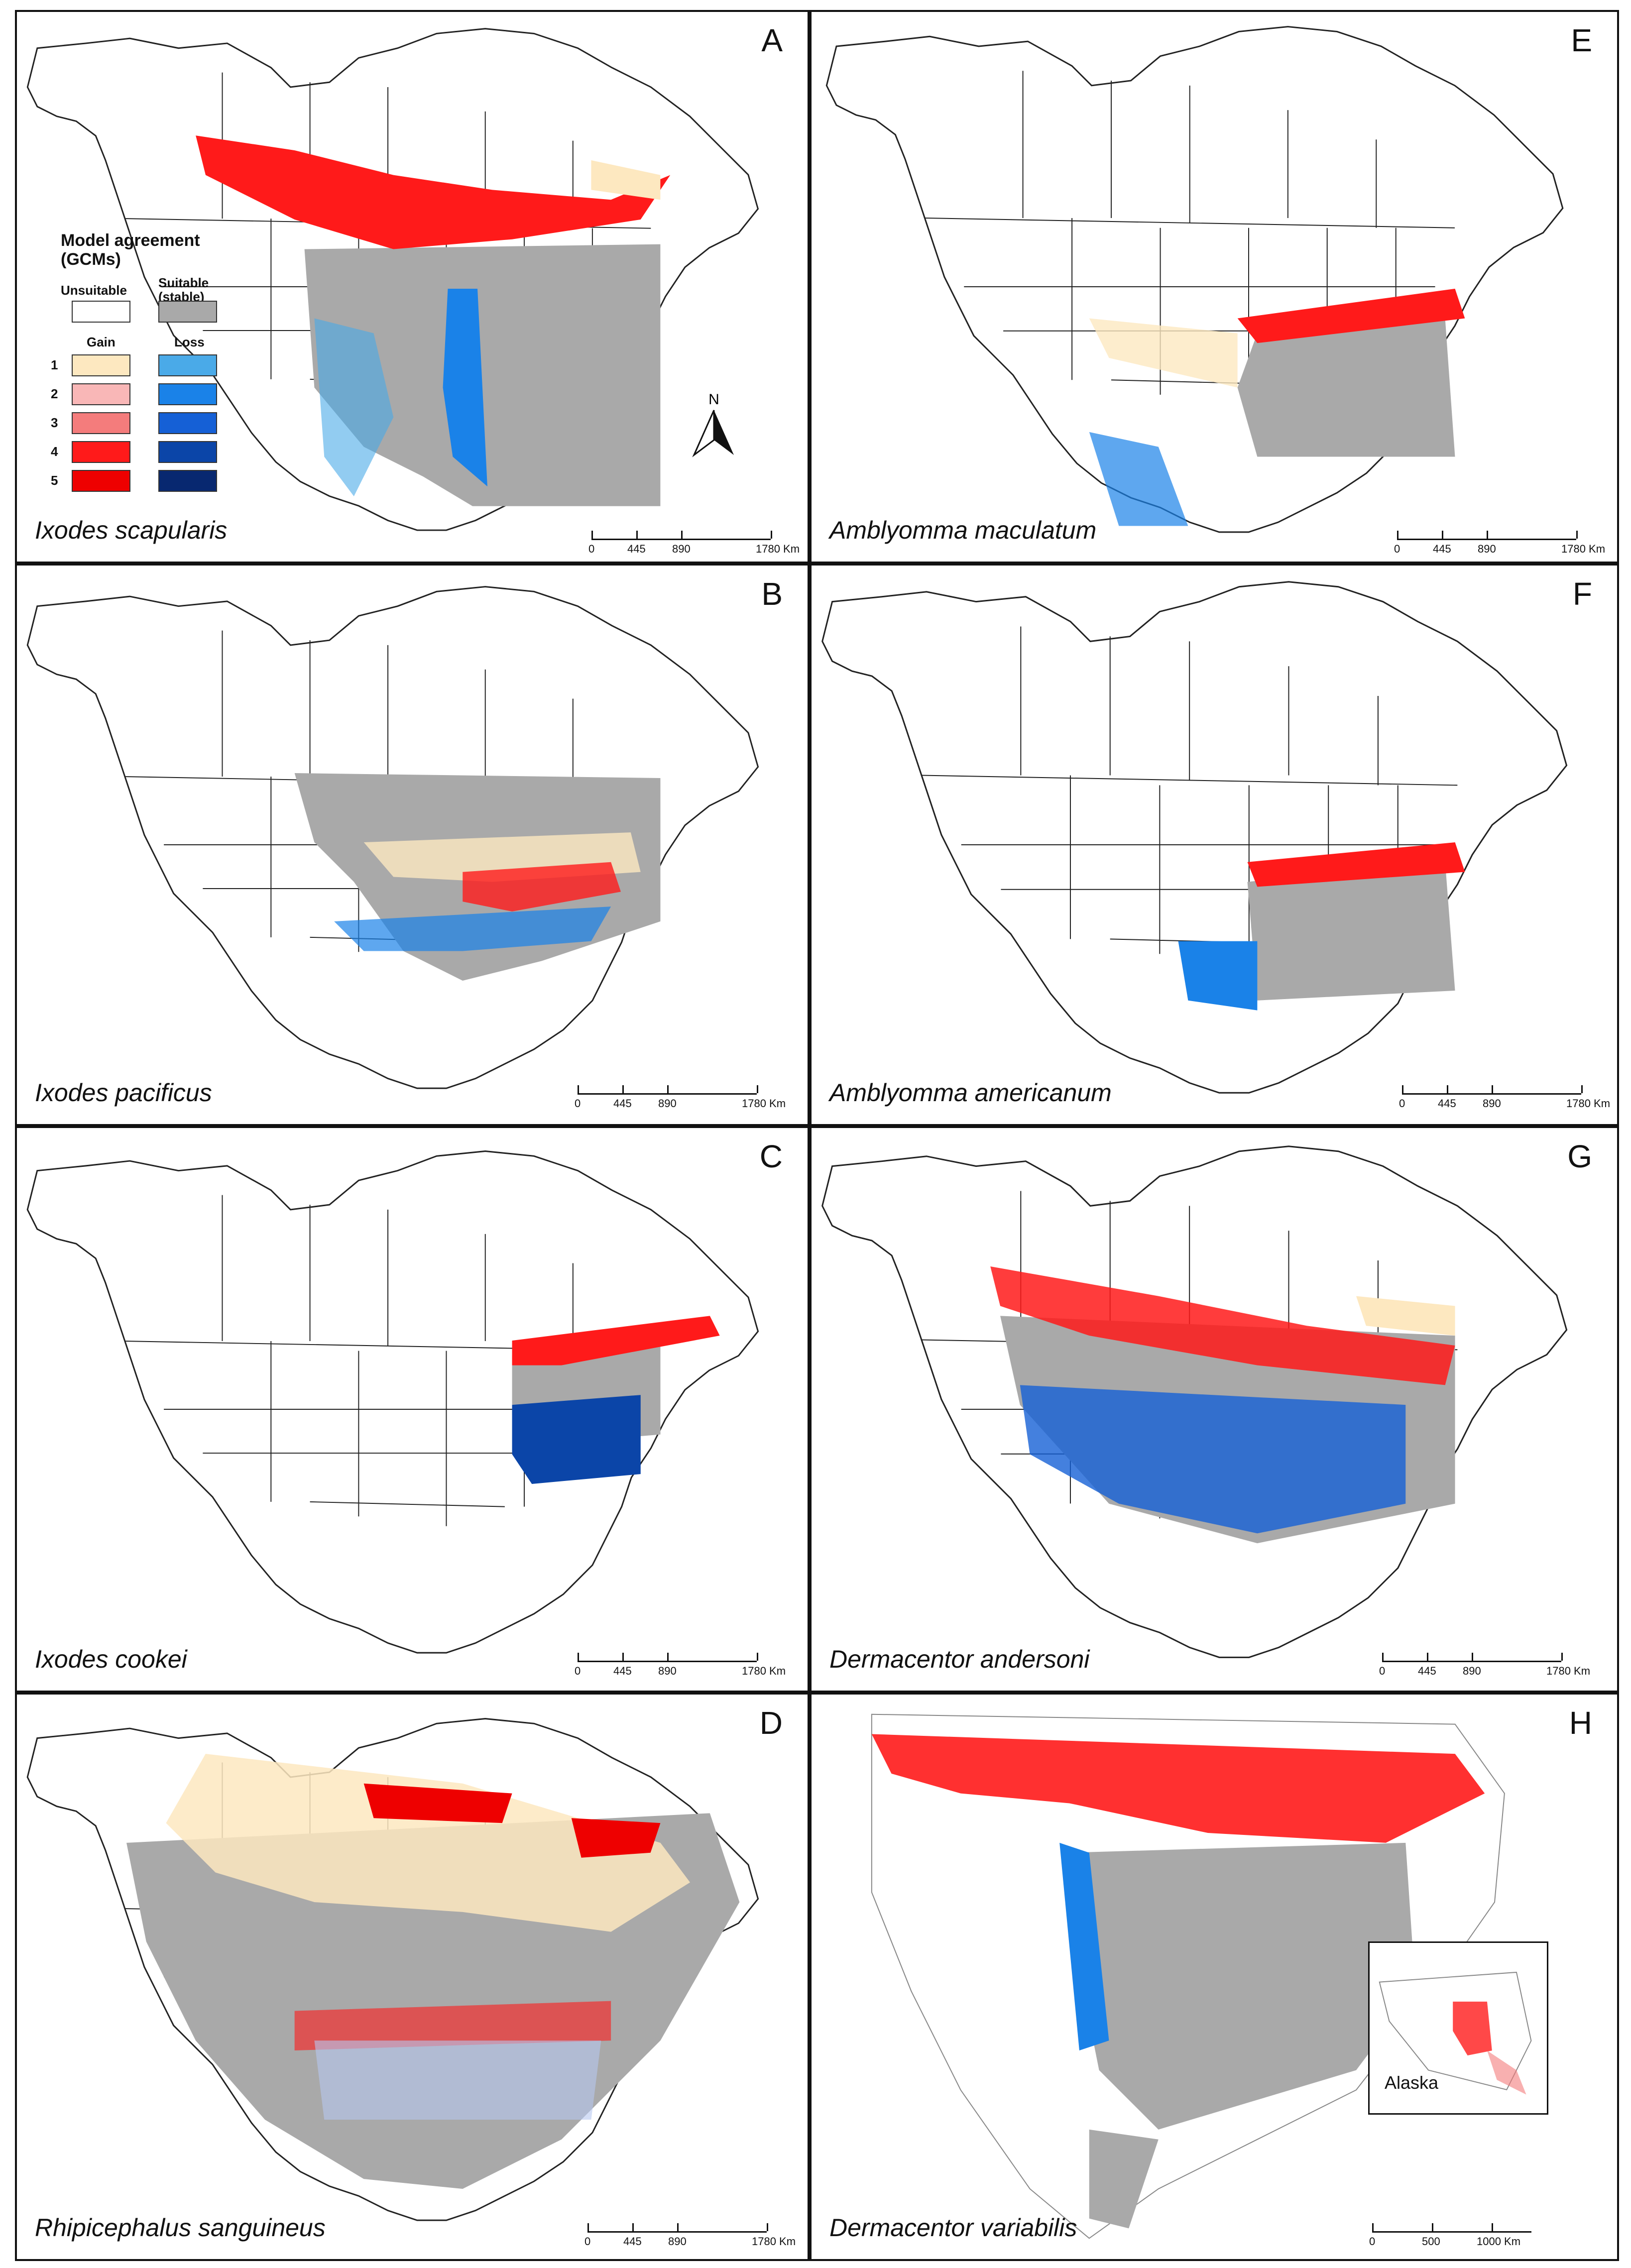 This screenshot has height=2268, width=1631. I want to click on panel-e: E Amblyomma maculatum 0 445 890 1780 Km, so click(1215, 287).